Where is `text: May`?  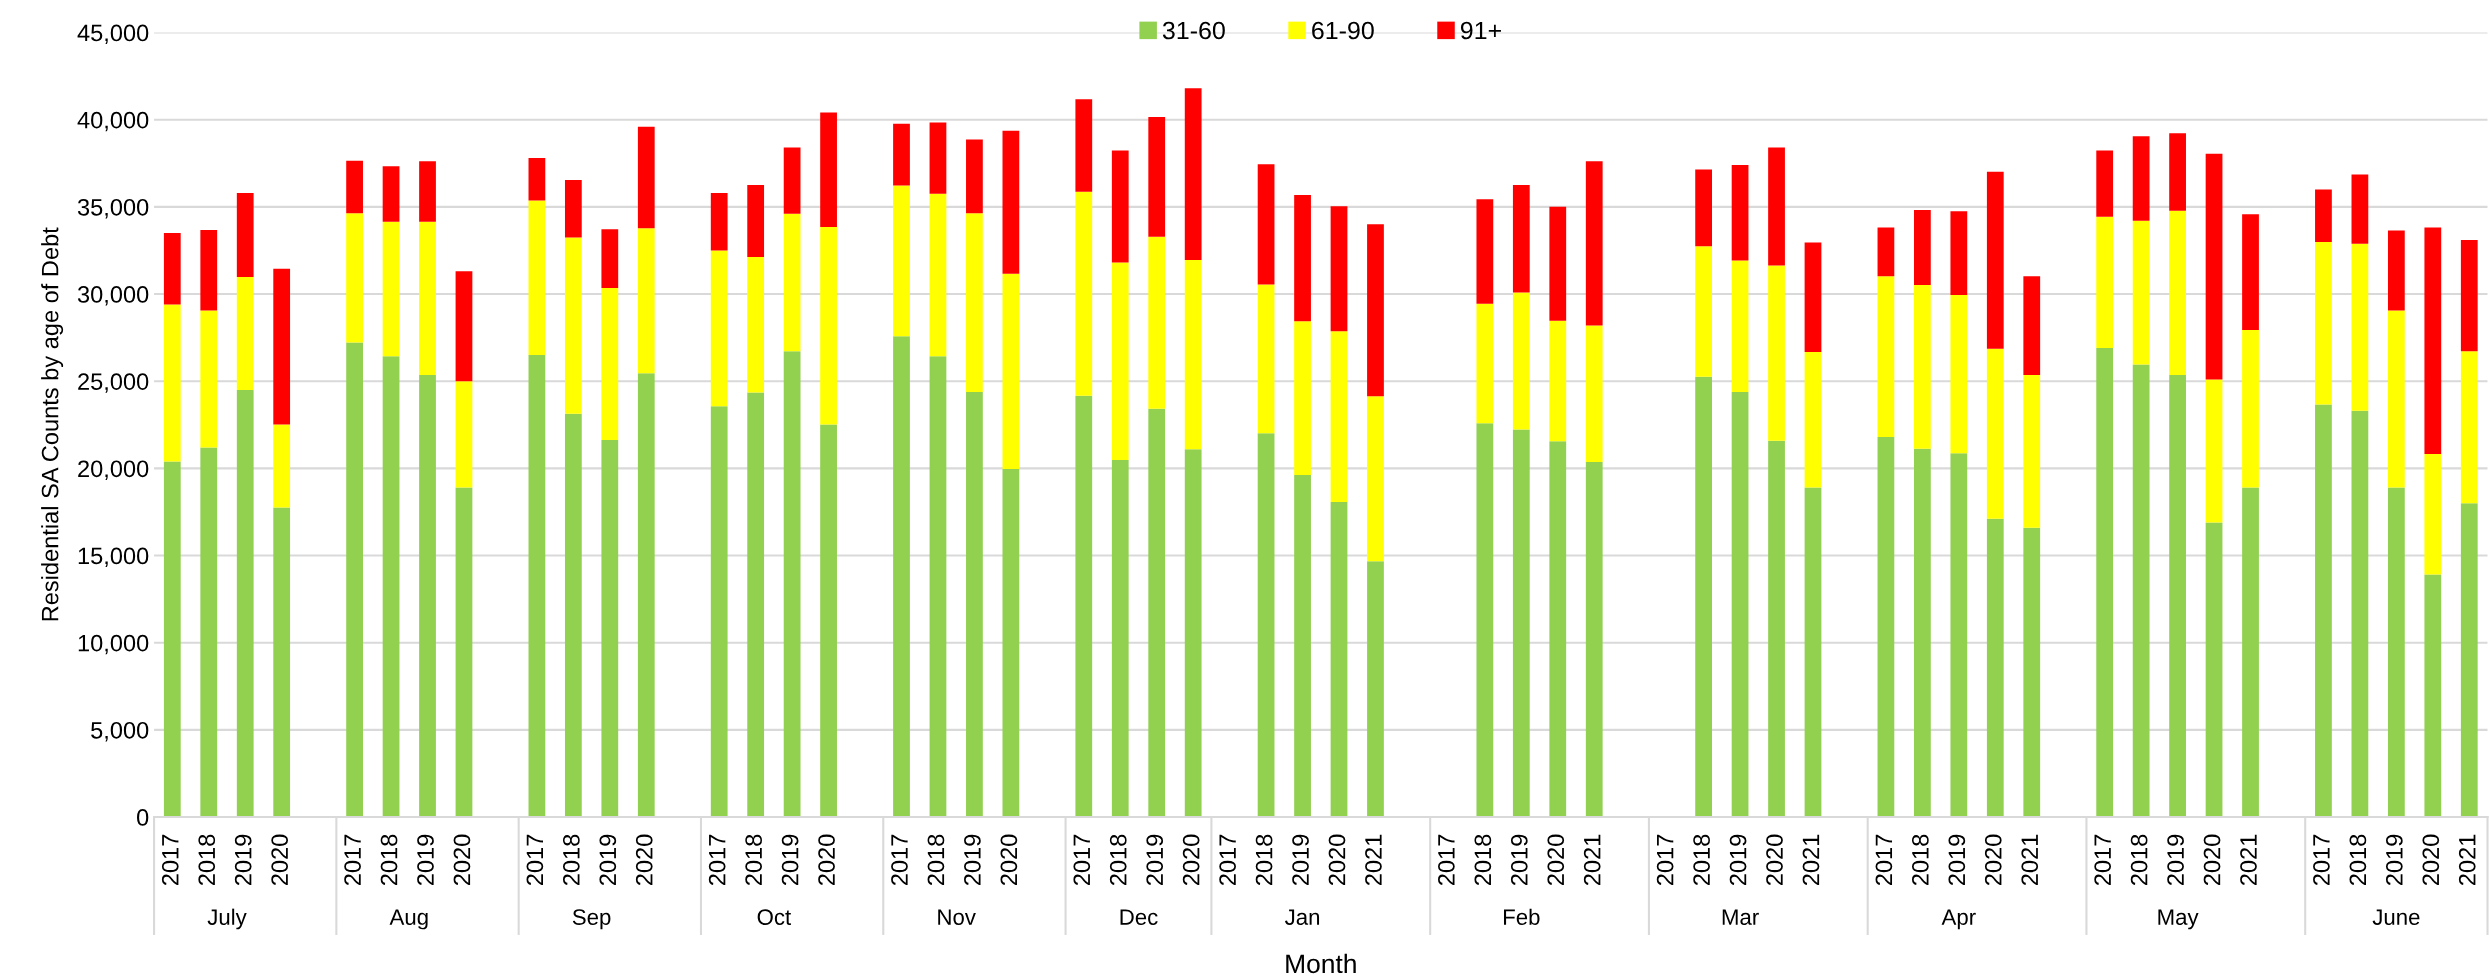 text: May is located at coordinates (2178, 919).